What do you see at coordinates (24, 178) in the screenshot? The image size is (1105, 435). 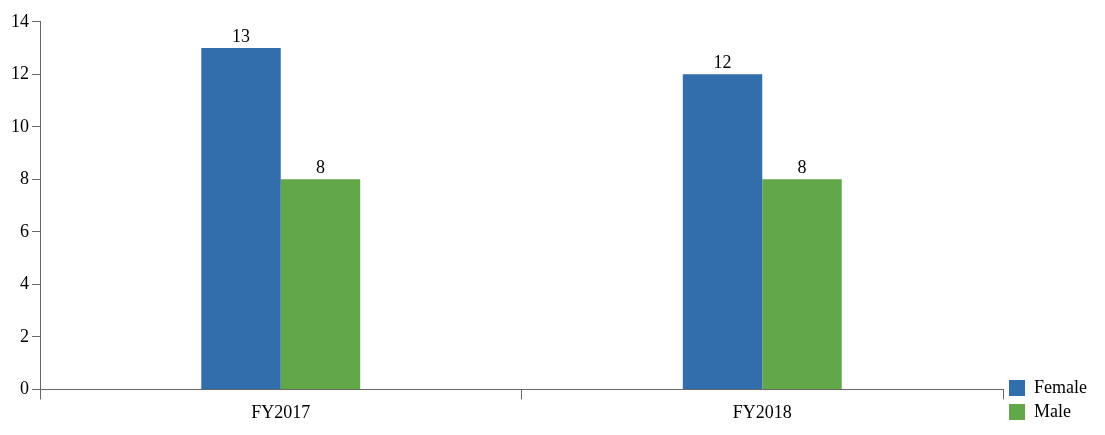 I see `y-tick-label: 8` at bounding box center [24, 178].